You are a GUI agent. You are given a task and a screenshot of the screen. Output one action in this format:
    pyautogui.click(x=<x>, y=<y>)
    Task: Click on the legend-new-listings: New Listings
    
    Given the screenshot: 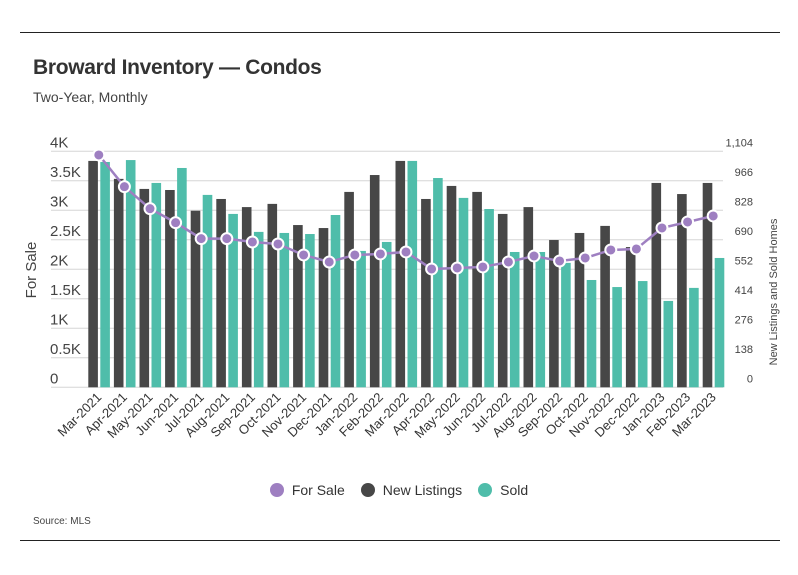 What is the action you would take?
    pyautogui.click(x=411, y=490)
    